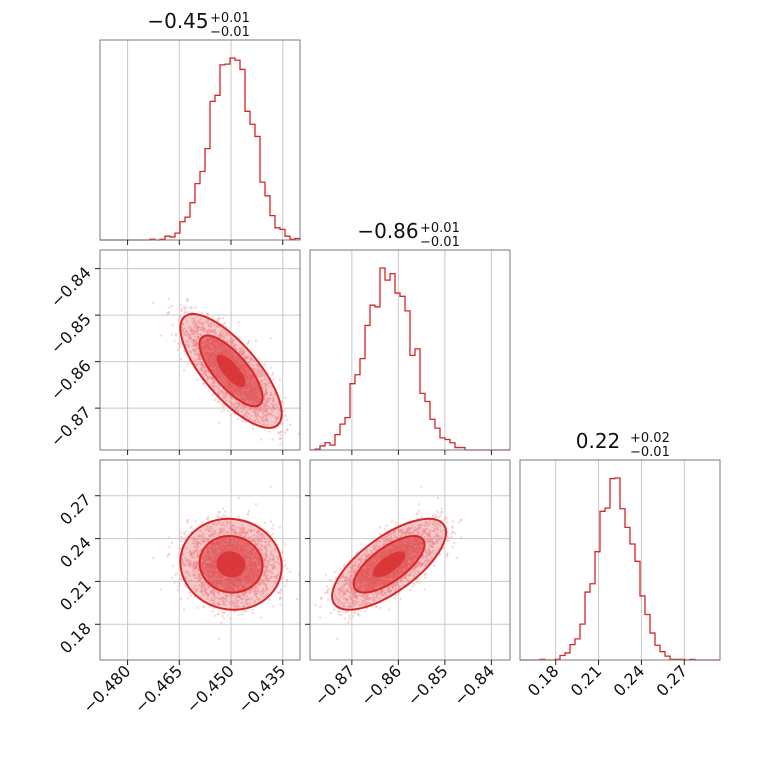 Image resolution: width=760 pixels, height=760 pixels. What do you see at coordinates (586, 680) in the screenshot?
I see `x-tick-label: 0.21` at bounding box center [586, 680].